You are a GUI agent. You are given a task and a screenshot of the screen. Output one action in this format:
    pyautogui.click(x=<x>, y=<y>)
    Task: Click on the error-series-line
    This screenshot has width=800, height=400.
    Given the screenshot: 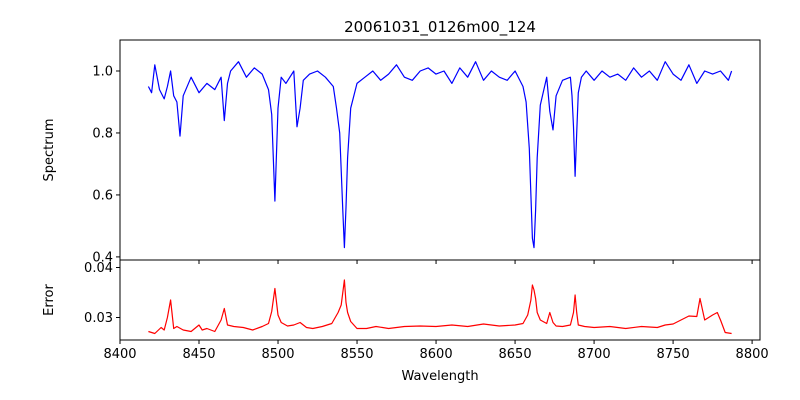 What is the action you would take?
    pyautogui.click(x=440, y=307)
    